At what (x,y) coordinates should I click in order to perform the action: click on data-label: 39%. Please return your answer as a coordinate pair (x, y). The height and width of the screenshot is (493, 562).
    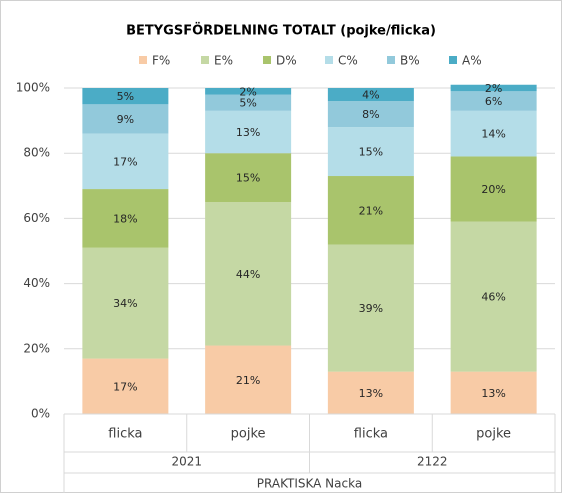
    Looking at the image, I should click on (371, 308).